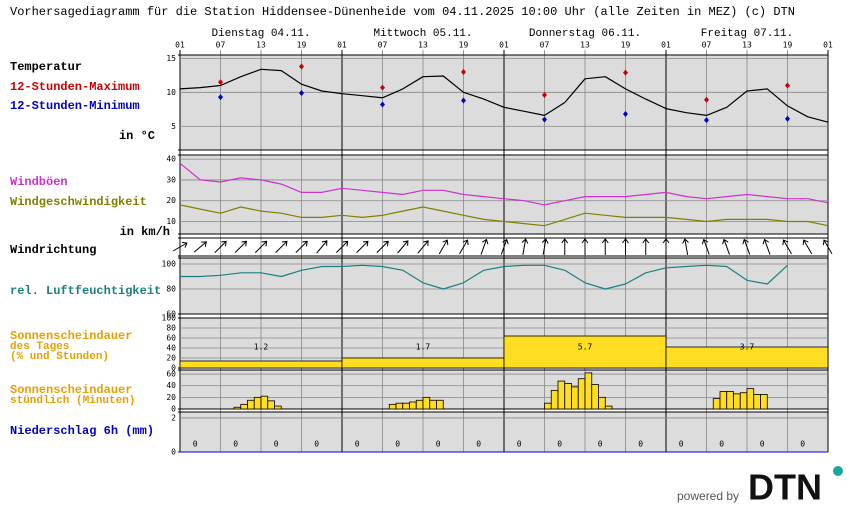  Describe the element at coordinates (173, 417) in the screenshot. I see `y-tick-label: 2` at that location.